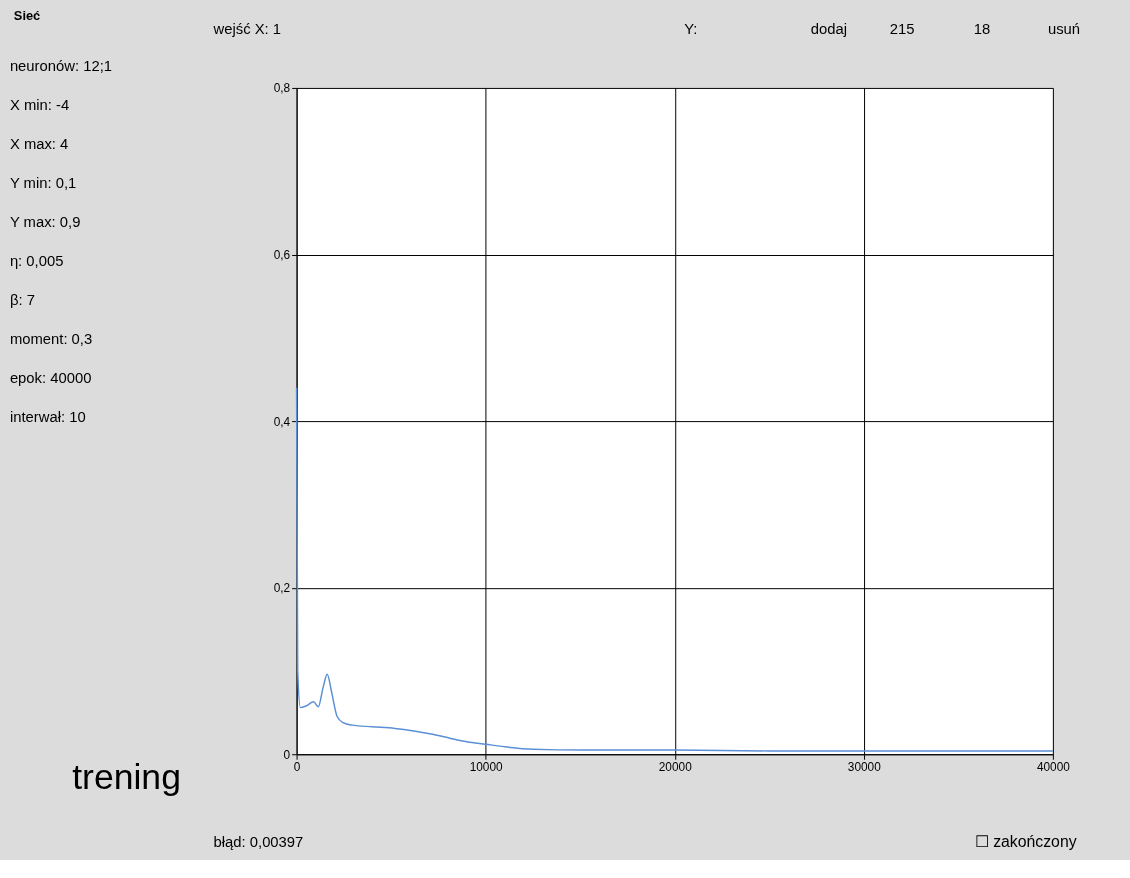 Image resolution: width=1130 pixels, height=878 pixels. What do you see at coordinates (486, 766) in the screenshot?
I see `x-tick-label: 10000` at bounding box center [486, 766].